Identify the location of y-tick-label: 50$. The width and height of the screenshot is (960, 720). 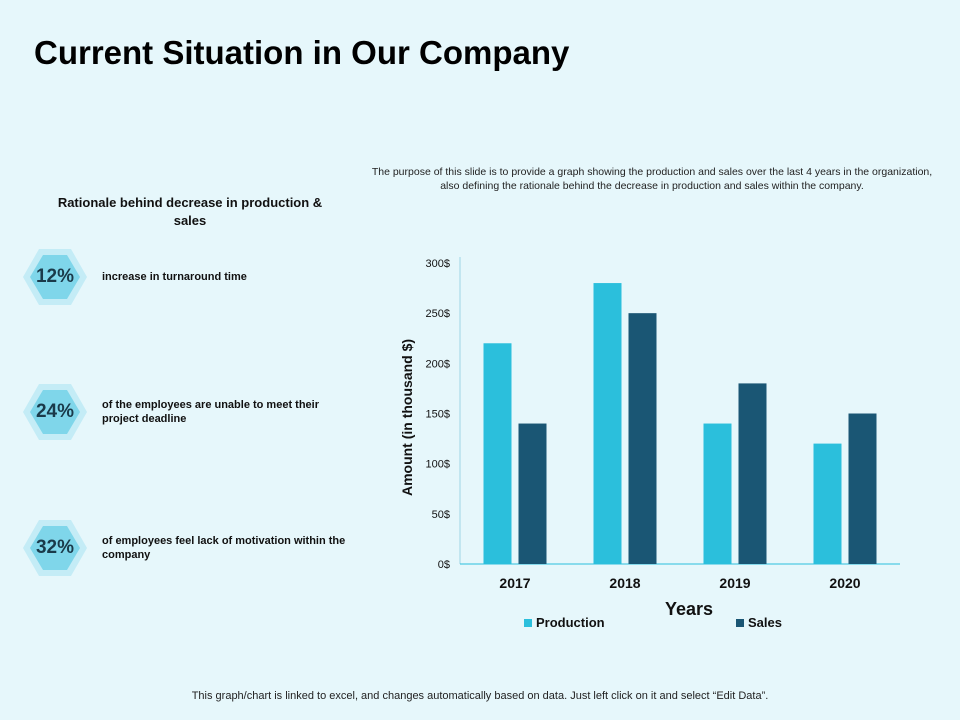
(441, 515).